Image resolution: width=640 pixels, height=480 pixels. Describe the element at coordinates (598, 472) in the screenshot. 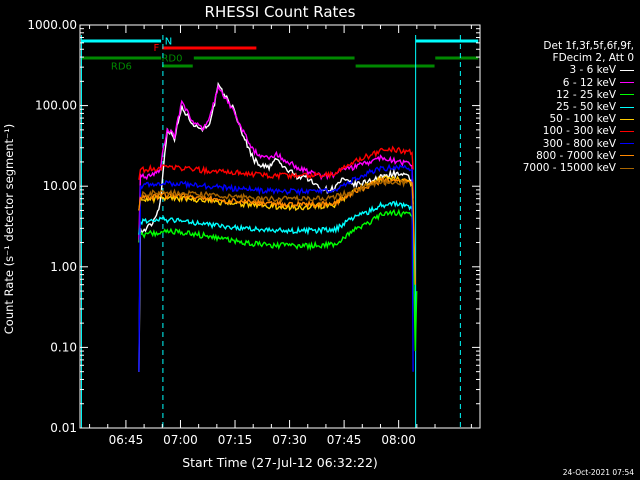

I see `generated-timestamp: 24-Oct-2021 07:54` at that location.